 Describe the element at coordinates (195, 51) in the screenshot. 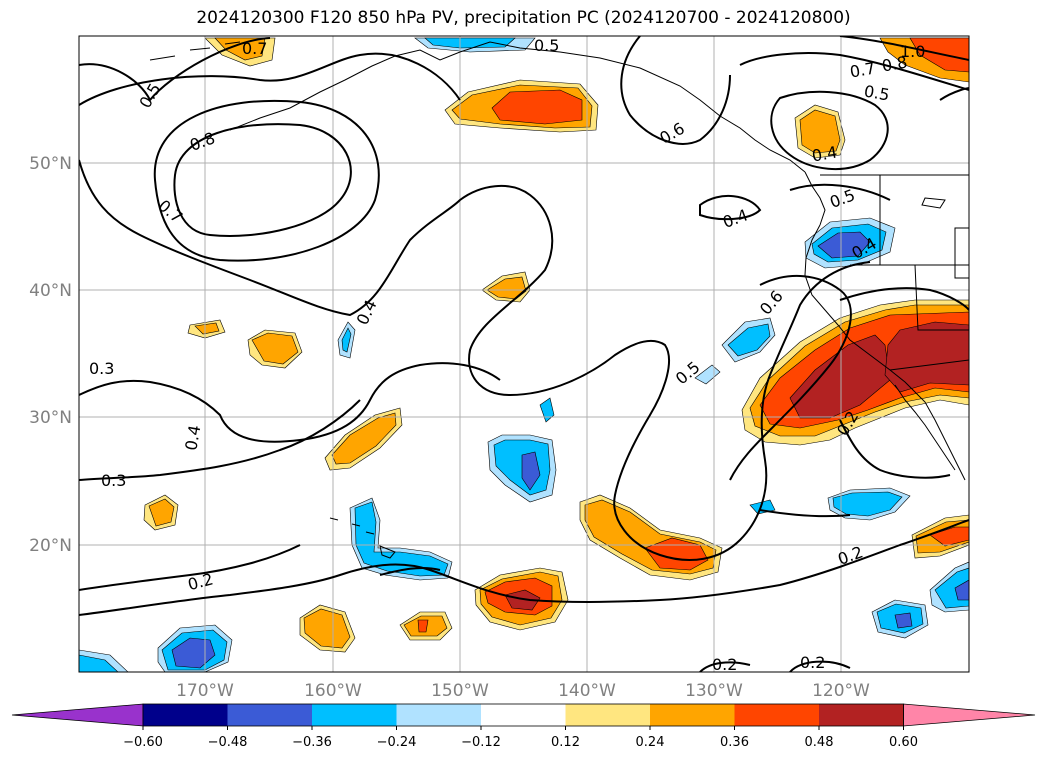

I see `aleutians` at that location.